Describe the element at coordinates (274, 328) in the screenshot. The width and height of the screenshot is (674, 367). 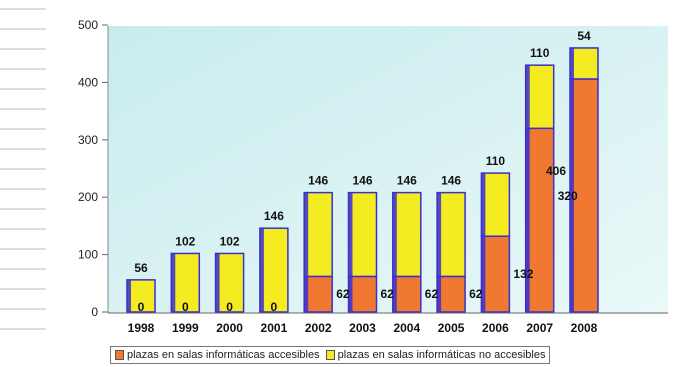
I see `x-tick-label: 2001` at that location.